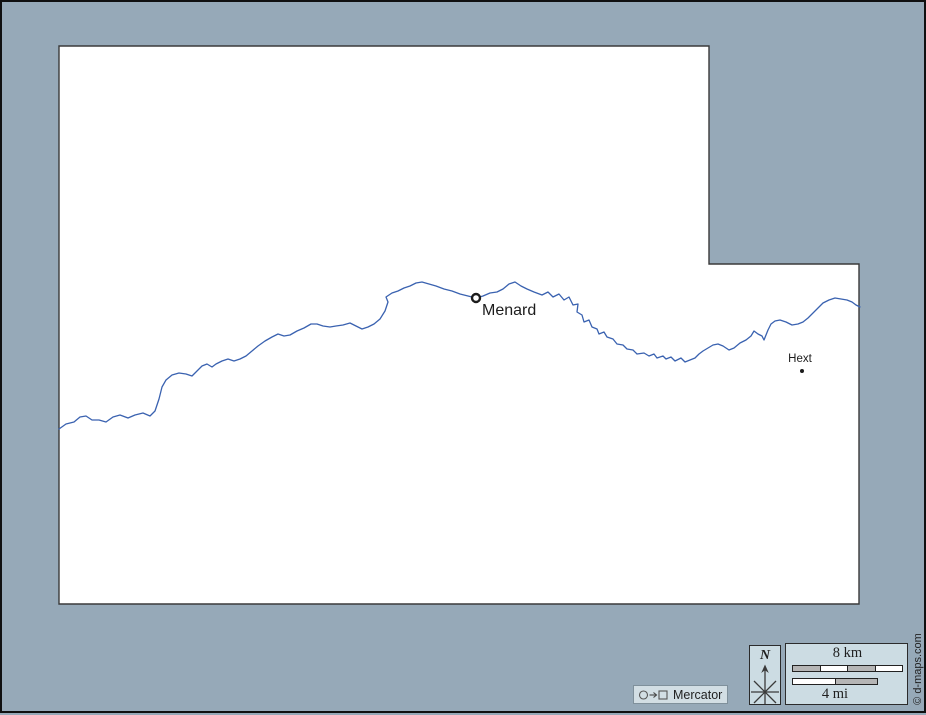  Describe the element at coordinates (765, 655) in the screenshot. I see `north-label: N` at that location.